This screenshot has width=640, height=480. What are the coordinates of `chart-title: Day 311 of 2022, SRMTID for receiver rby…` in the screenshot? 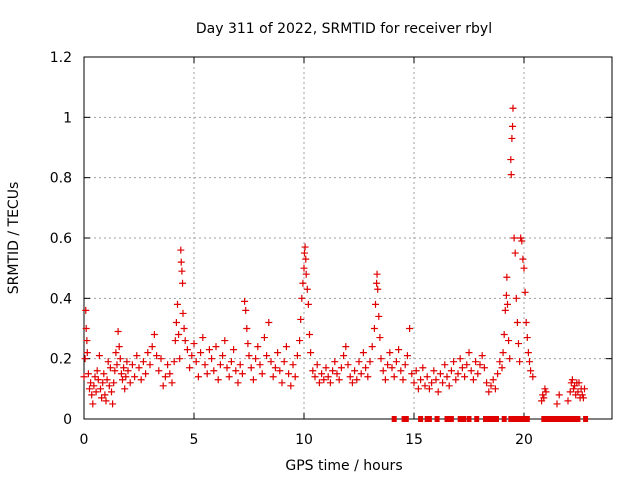 It's located at (344, 29).